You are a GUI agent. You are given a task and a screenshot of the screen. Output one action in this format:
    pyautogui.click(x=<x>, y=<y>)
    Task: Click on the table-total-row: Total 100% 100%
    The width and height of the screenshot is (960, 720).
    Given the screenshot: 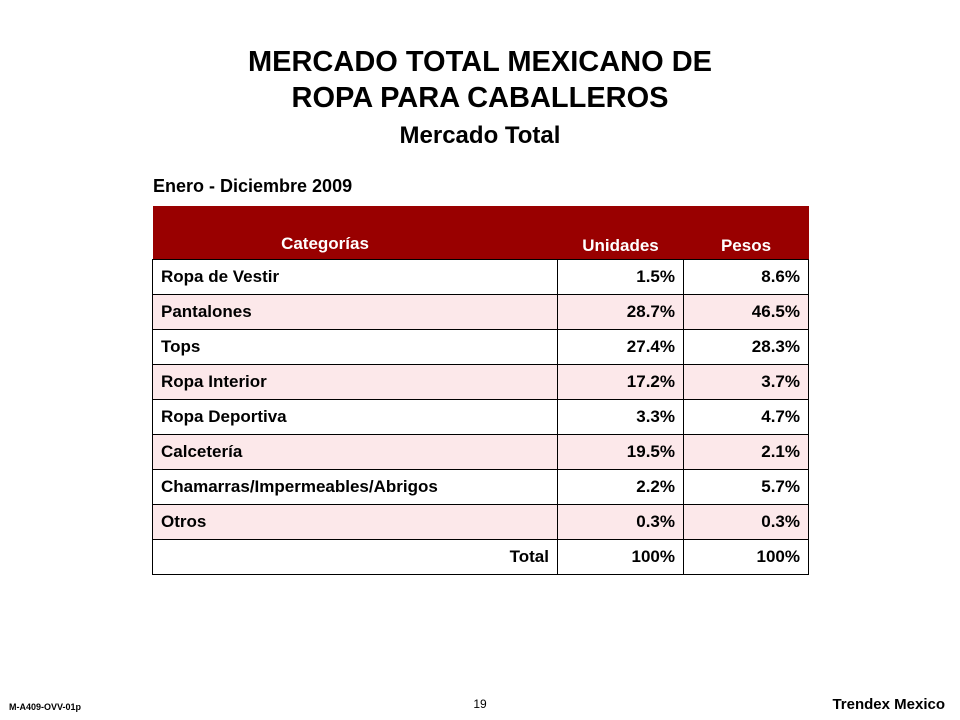 What is the action you would take?
    pyautogui.click(x=480, y=557)
    